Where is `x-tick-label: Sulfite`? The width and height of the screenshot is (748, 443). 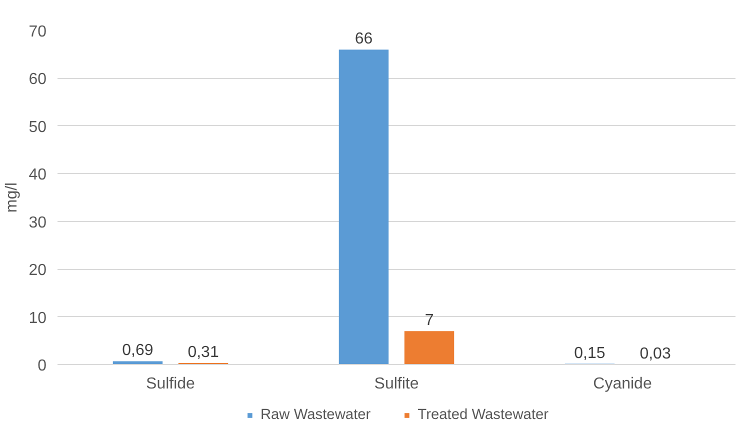 x-tick-label: Sulfite is located at coordinates (396, 384).